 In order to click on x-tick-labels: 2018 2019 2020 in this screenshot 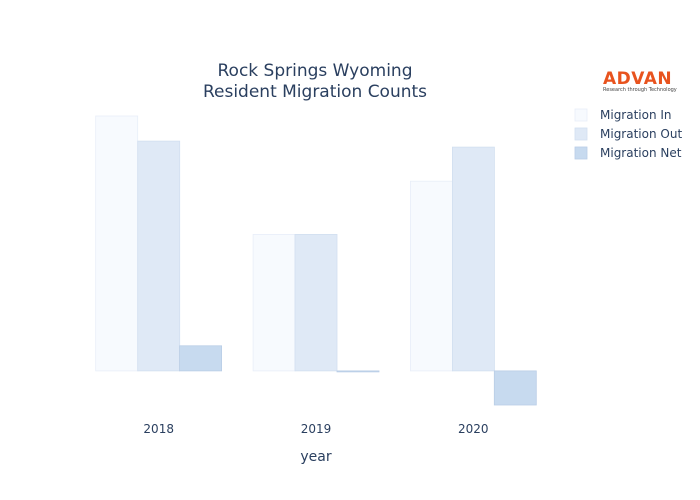, I will do `click(315, 429)`.